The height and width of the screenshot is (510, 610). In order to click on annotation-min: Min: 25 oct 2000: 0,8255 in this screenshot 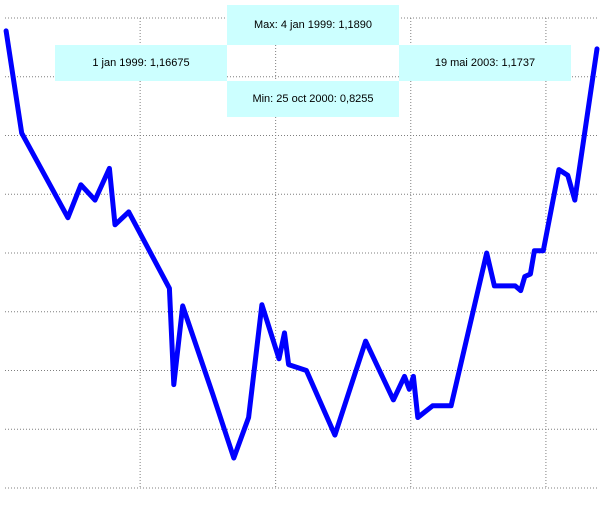, I will do `click(313, 99)`.